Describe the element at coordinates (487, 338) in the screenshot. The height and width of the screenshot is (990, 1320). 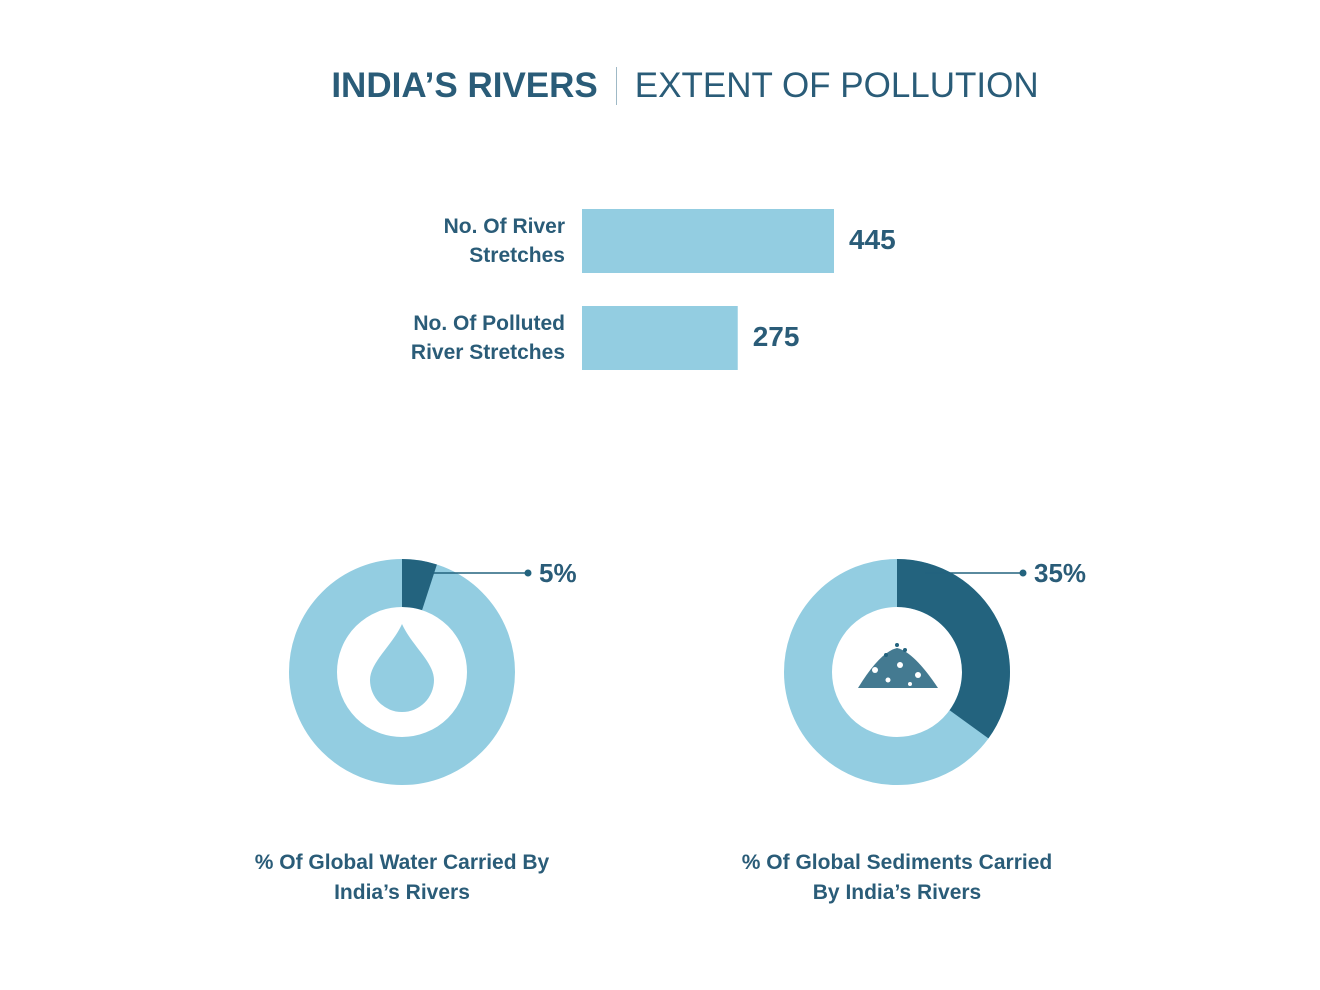
I see `category-label: No. Of Polluted River Stretches` at that location.